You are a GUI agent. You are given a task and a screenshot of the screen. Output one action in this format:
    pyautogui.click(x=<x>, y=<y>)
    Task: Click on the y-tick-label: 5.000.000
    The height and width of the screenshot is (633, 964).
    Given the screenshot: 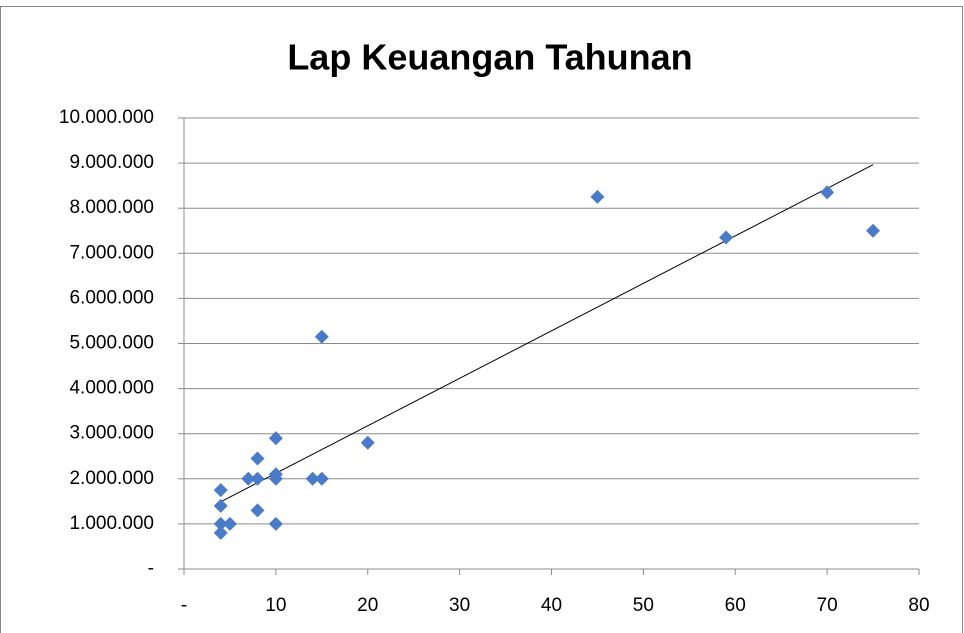 What is the action you would take?
    pyautogui.click(x=111, y=343)
    